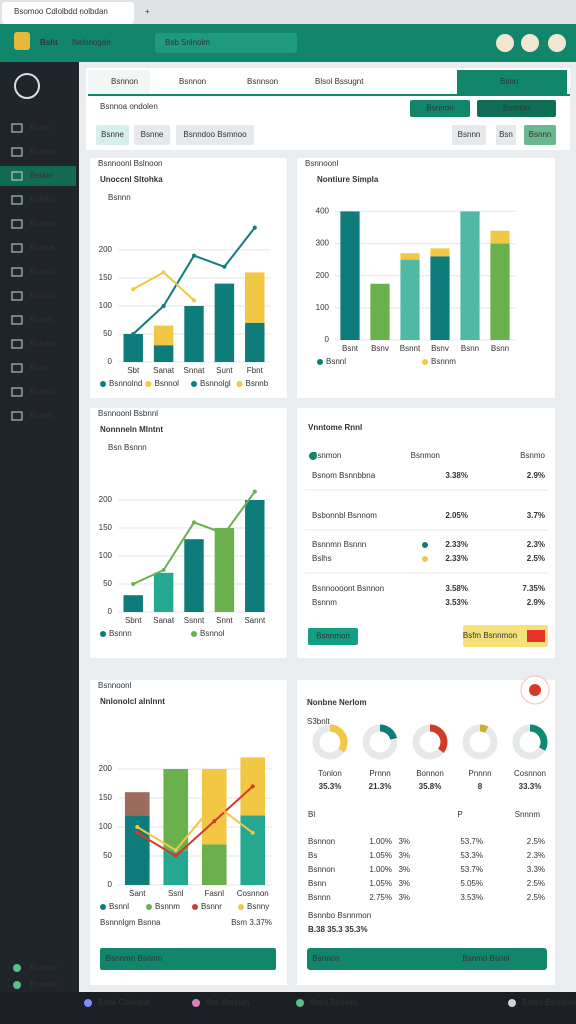  Describe the element at coordinates (380, 786) in the screenshot. I see `donut-value: 21.3%` at that location.